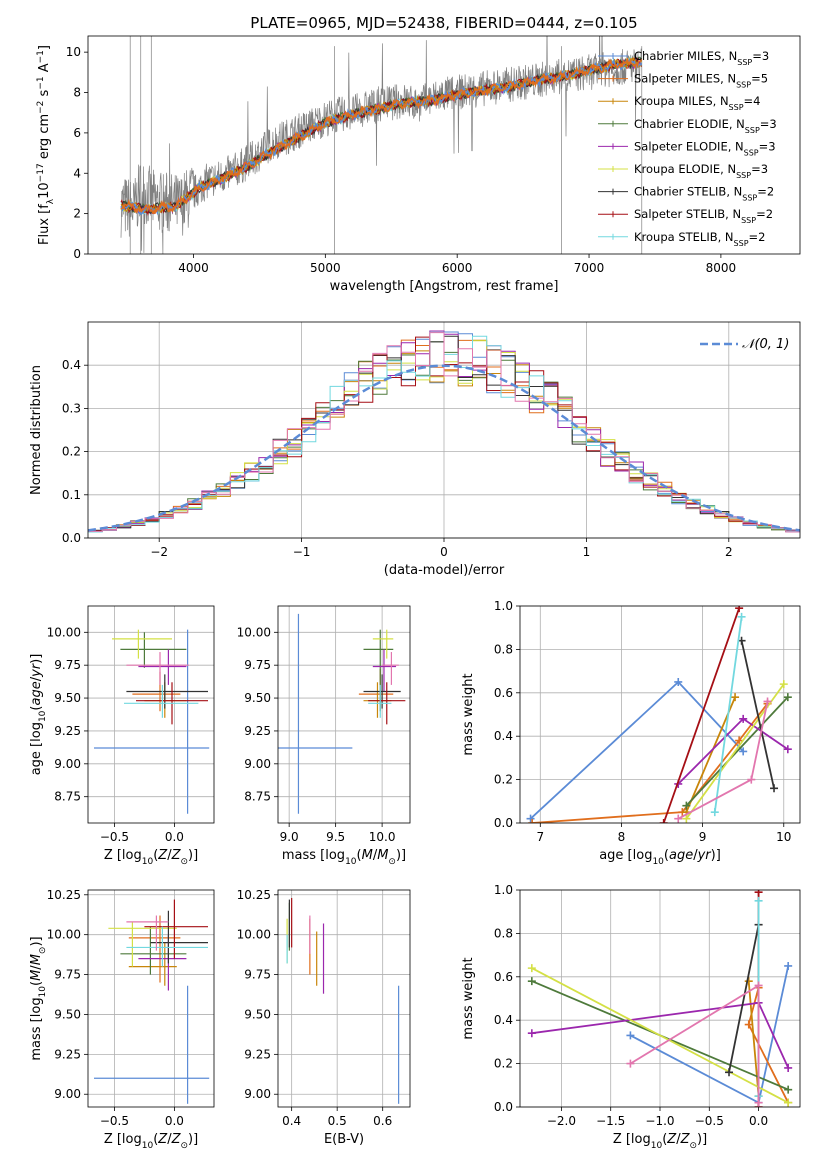  What do you see at coordinates (697, 103) in the screenshot?
I see `legend-label: Kroupa MILES, NSSP=4` at bounding box center [697, 103].